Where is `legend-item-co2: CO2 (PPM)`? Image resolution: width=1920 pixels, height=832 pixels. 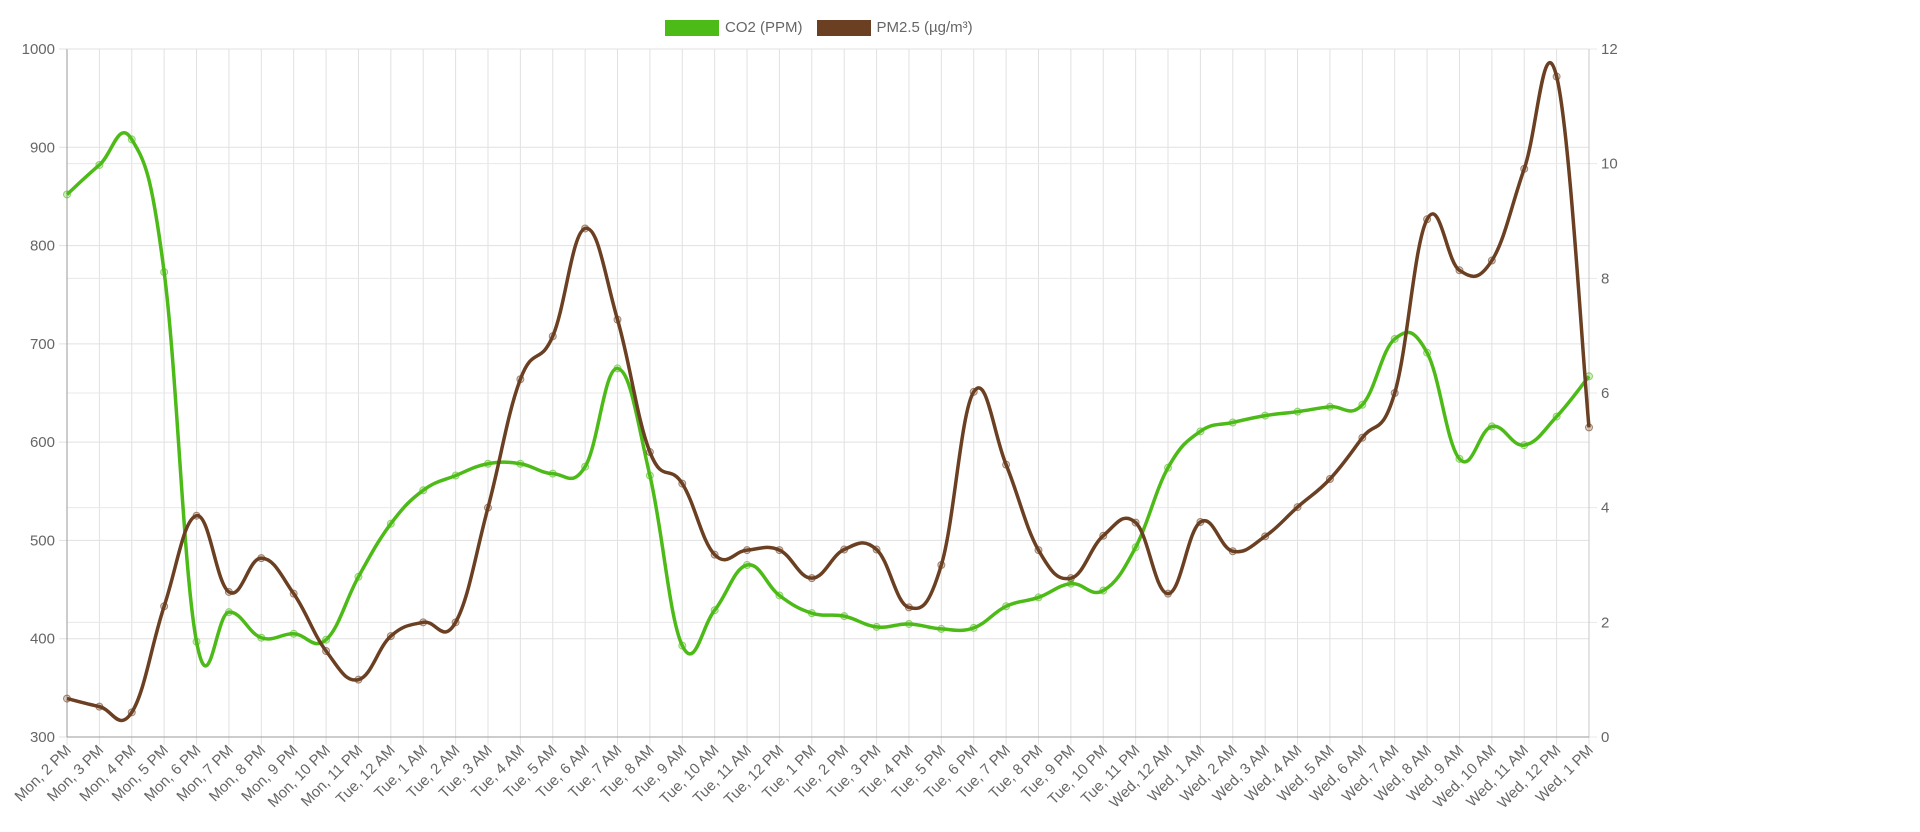 legend-item-co2: CO2 (PPM) is located at coordinates (734, 27).